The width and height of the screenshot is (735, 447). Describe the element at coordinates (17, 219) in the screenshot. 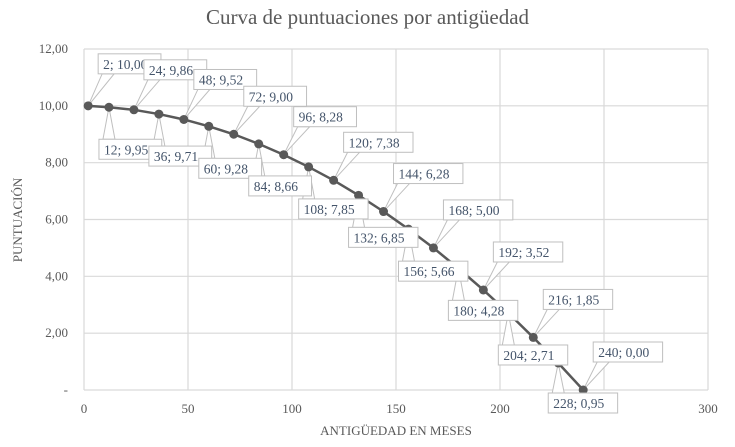

I see `y-axis-title: PUNTUACIÓN` at that location.